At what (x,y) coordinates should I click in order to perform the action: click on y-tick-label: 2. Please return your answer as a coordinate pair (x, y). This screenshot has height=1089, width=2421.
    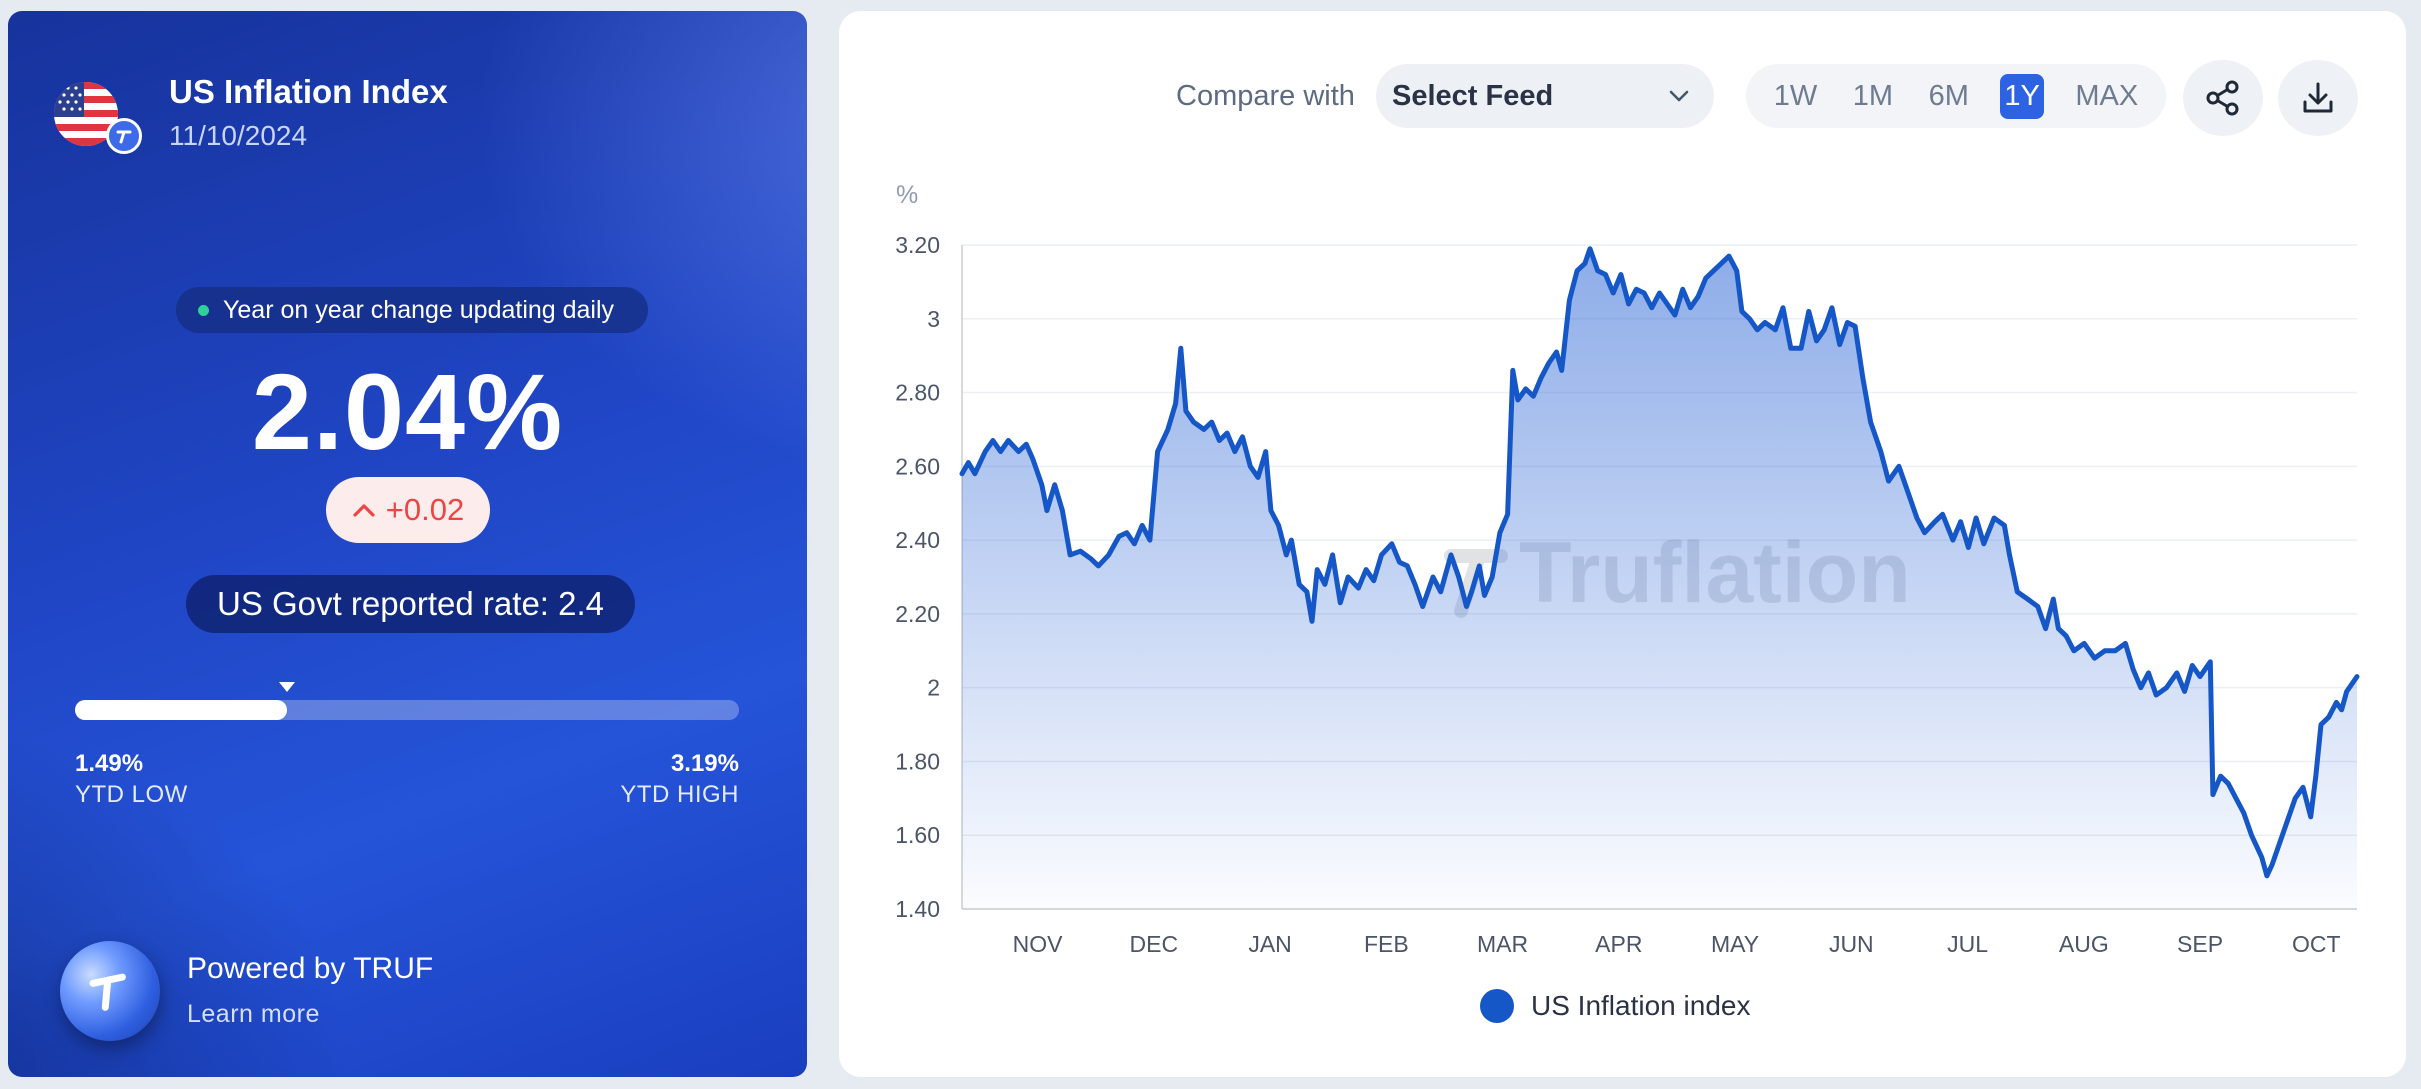
    Looking at the image, I should click on (933, 688).